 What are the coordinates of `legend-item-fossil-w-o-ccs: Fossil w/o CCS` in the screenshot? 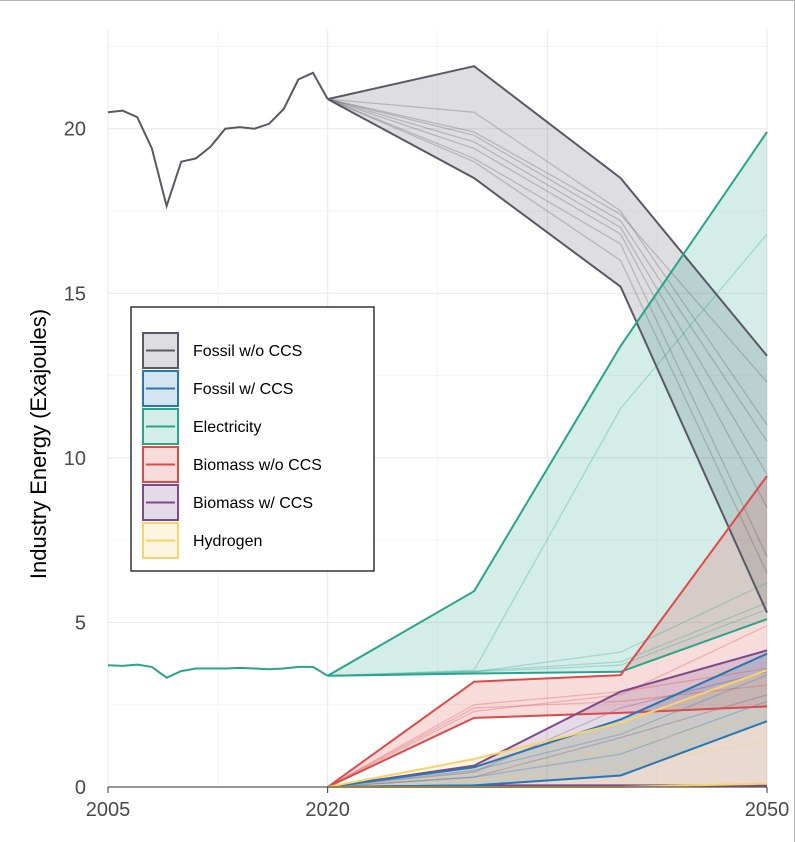 It's located at (222, 350).